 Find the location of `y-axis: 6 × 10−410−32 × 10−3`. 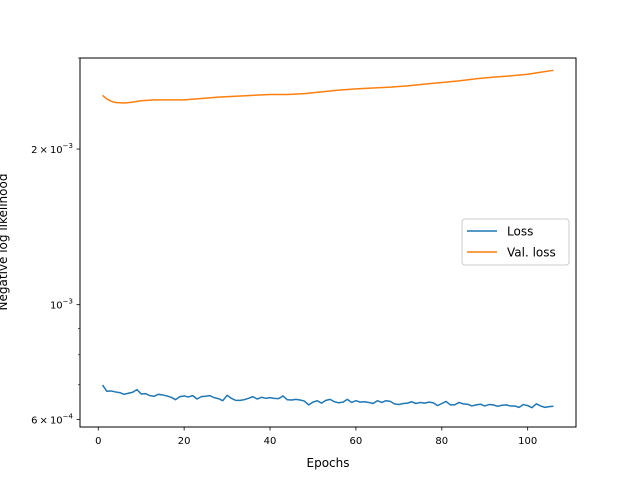

y-axis: 6 × 10−410−32 × 10−3 is located at coordinates (55, 241).